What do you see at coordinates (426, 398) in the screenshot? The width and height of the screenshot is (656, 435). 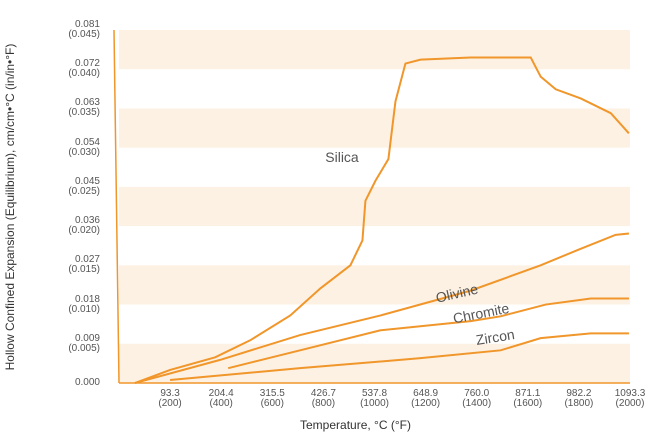 I see `x-tick-label: 648.9 (1200)` at bounding box center [426, 398].